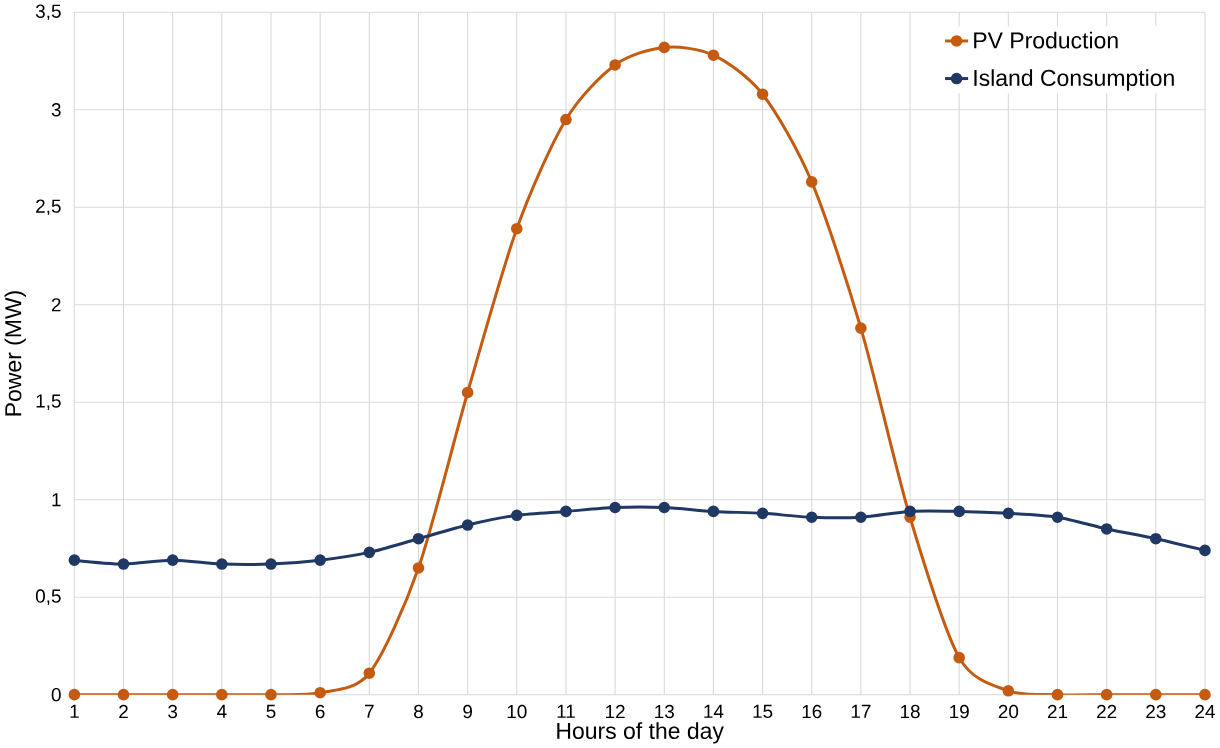 This screenshot has height=748, width=1220. Describe the element at coordinates (271, 711) in the screenshot. I see `x-tick-label: 5` at that location.